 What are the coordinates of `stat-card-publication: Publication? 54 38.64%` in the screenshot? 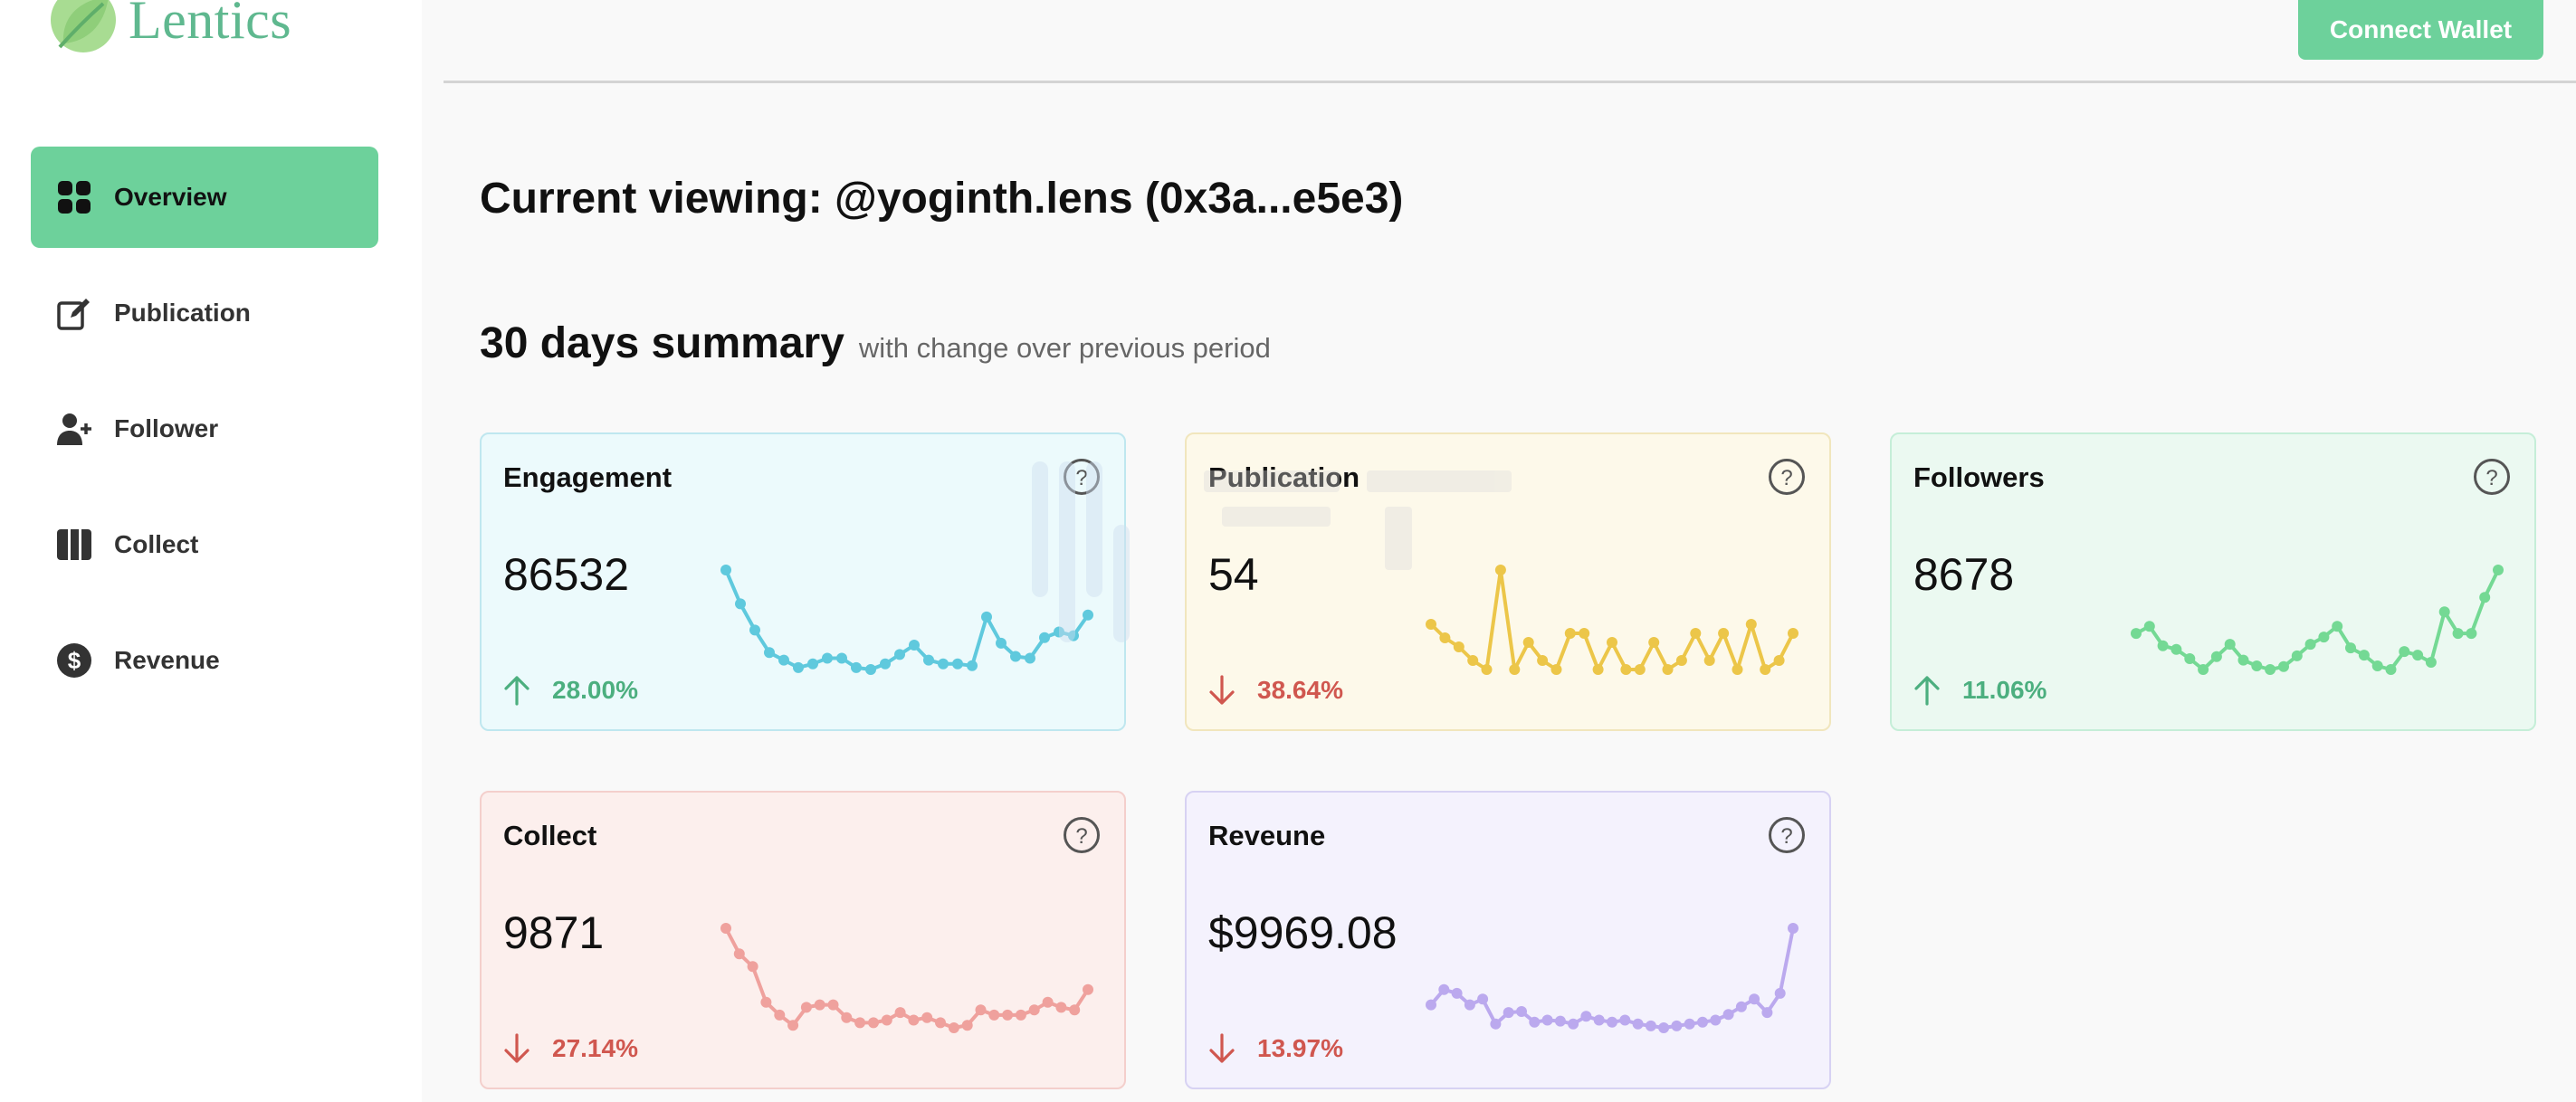 It's located at (1508, 581).